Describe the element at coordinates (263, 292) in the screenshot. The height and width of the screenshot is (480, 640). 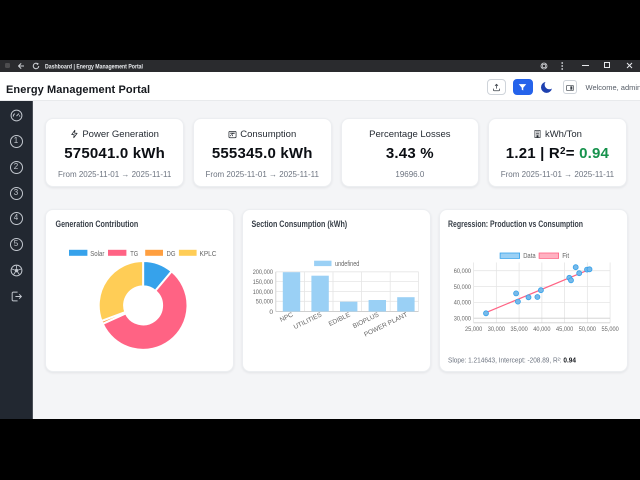
I see `svg-text: 100,000` at that location.